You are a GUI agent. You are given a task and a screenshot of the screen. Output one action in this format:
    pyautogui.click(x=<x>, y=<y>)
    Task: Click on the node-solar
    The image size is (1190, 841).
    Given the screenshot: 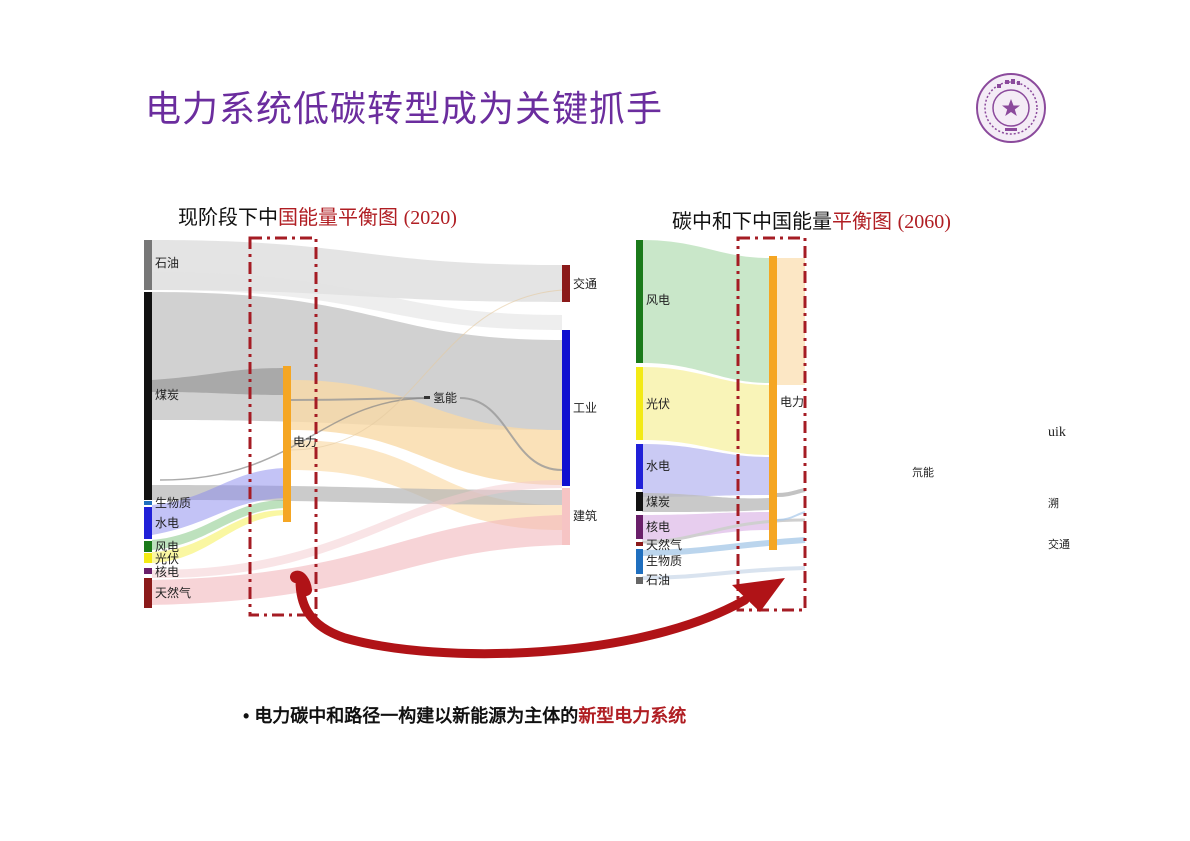 What is the action you would take?
    pyautogui.click(x=148, y=558)
    